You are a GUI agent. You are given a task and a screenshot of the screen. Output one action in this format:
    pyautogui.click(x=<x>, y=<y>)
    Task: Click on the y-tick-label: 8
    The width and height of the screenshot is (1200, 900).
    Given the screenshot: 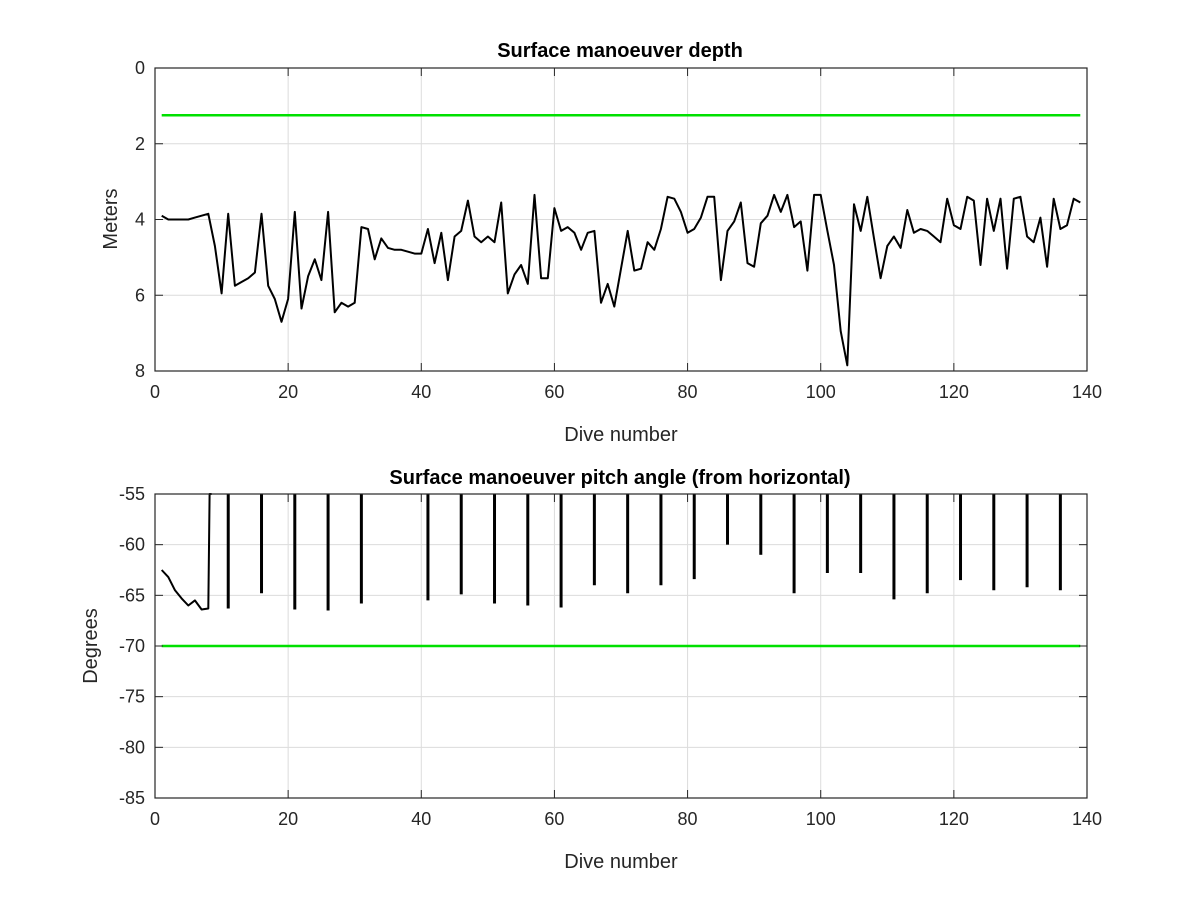 What is the action you would take?
    pyautogui.click(x=140, y=371)
    